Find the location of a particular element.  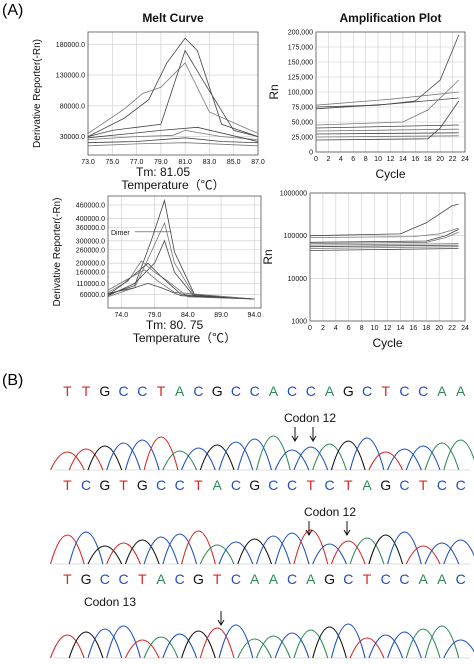

x-tick-label: 14 is located at coordinates (403, 159).